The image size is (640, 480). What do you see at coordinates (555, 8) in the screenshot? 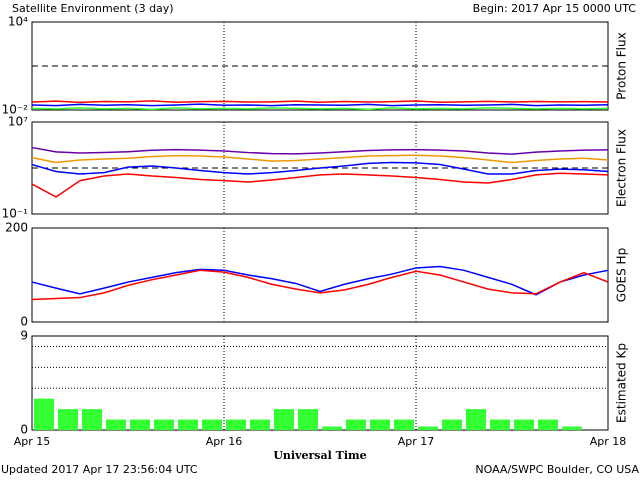
I see `begin-time: Begin: 2017 Apr 15 0000 UTC` at bounding box center [555, 8].